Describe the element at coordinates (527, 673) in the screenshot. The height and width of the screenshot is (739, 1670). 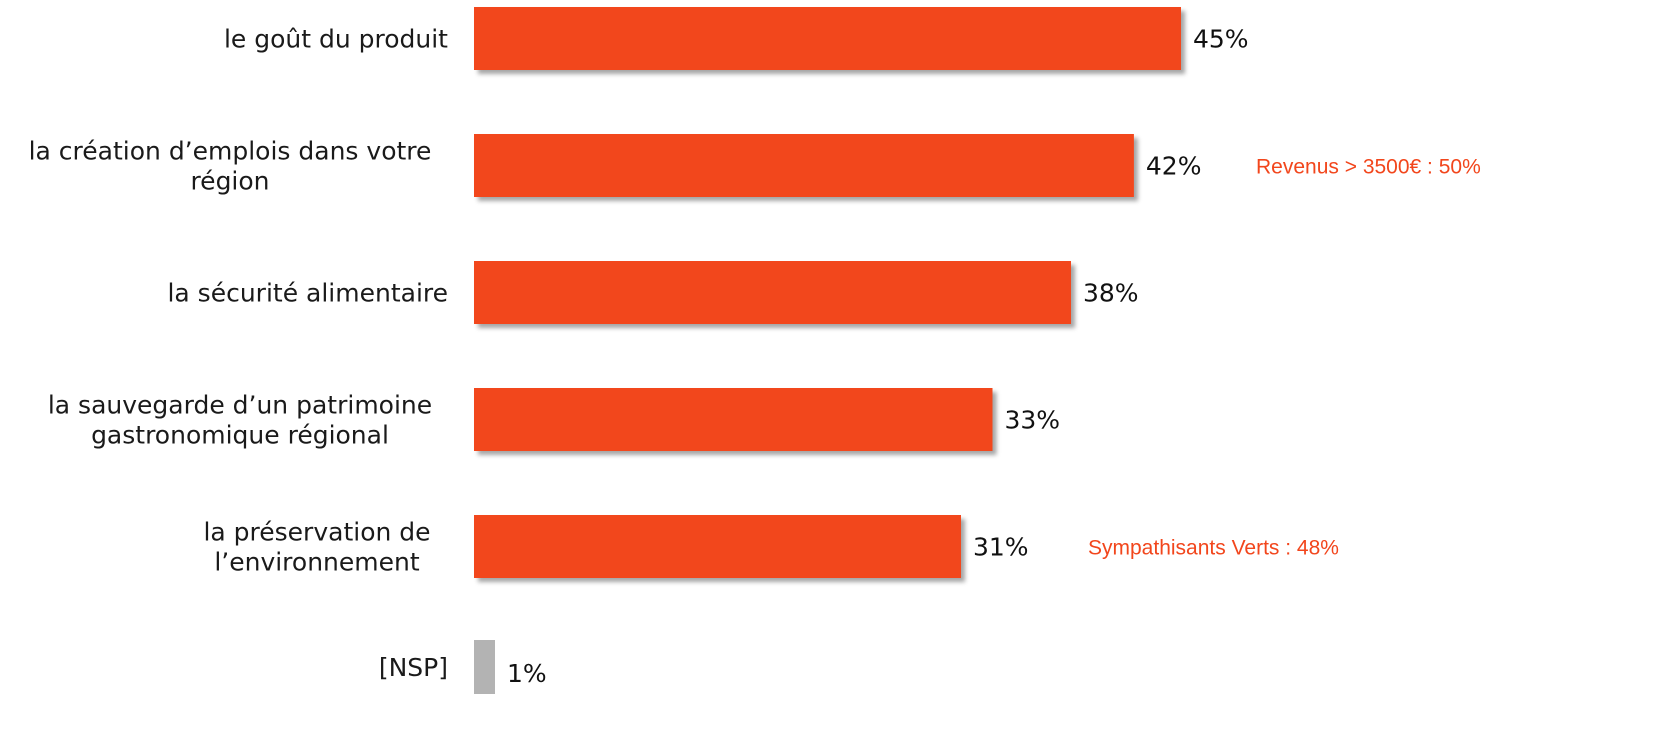
I see `value-label: 1%` at that location.